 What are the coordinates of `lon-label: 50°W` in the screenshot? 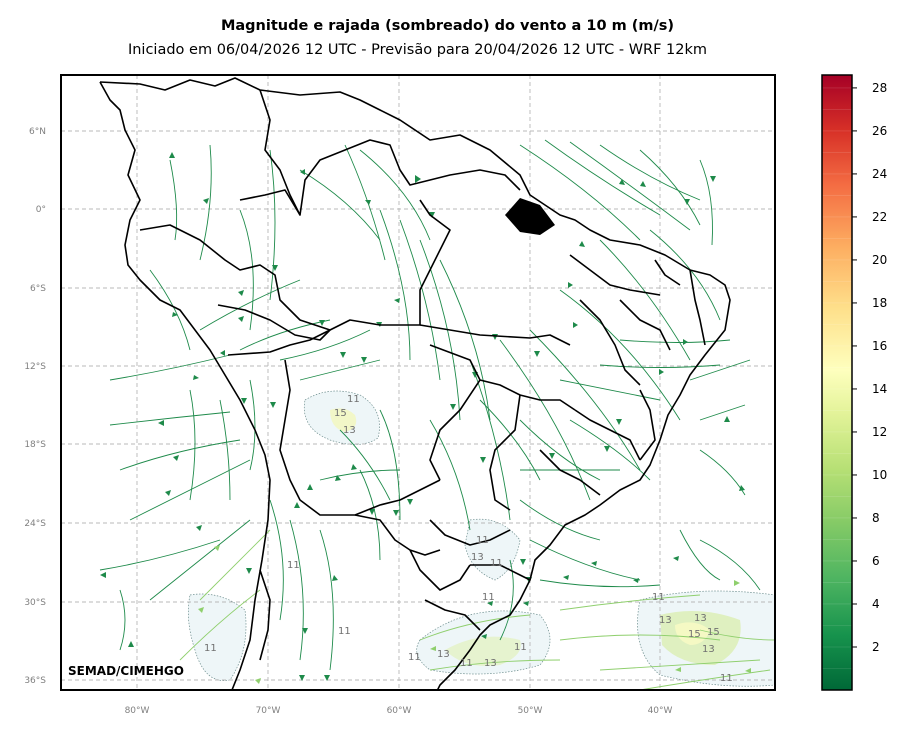 It's located at (530, 711).